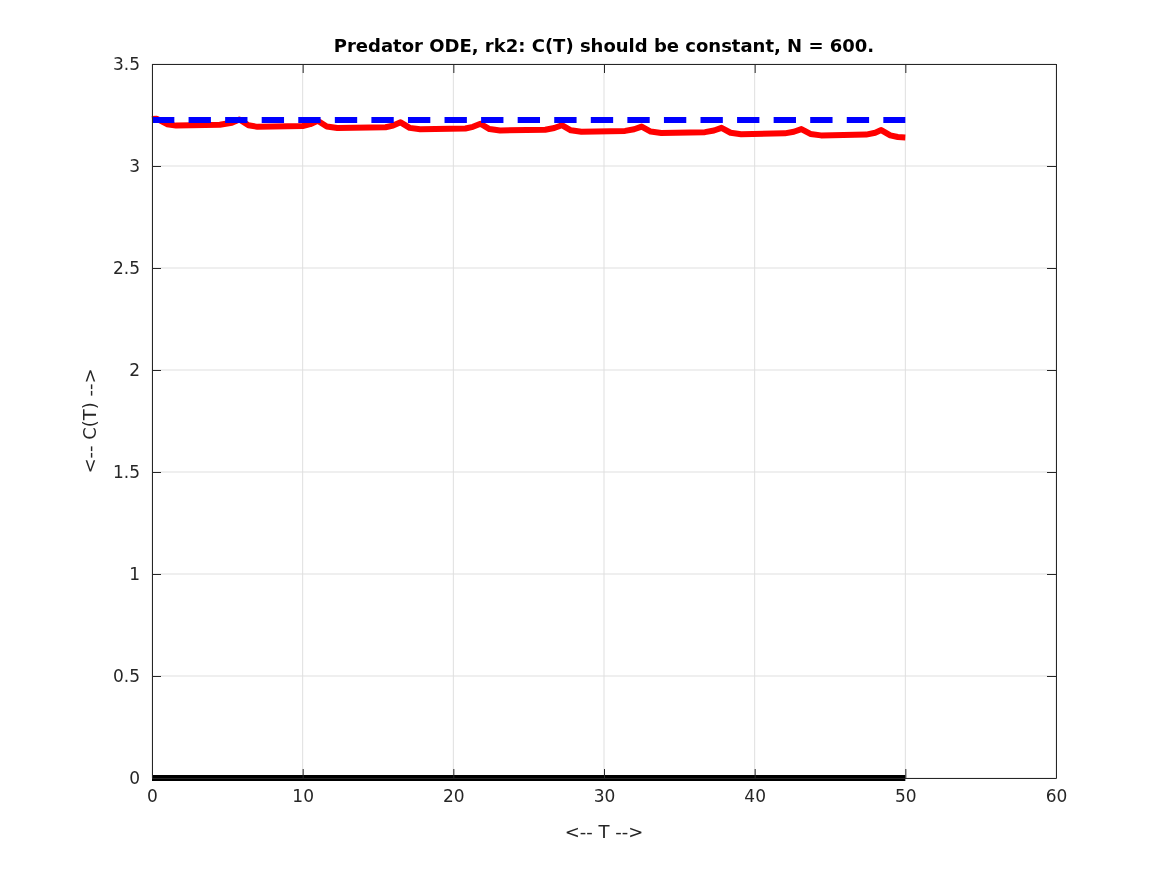  What do you see at coordinates (89, 421) in the screenshot?
I see `y-axis-title: <-- C(T) -->` at bounding box center [89, 421].